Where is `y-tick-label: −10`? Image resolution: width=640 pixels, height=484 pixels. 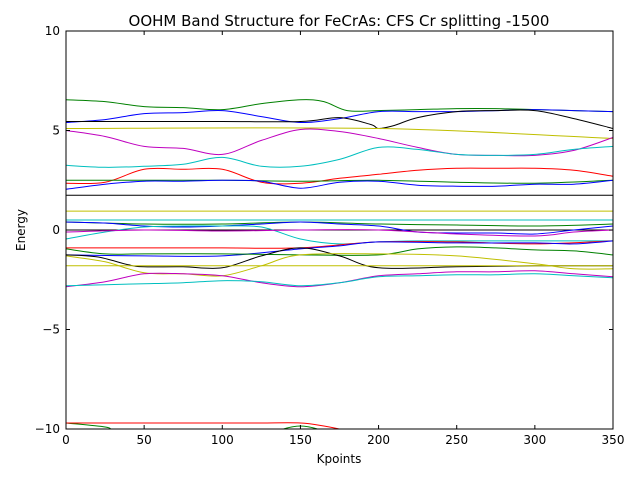
y-tick-label: −10 is located at coordinates (47, 429).